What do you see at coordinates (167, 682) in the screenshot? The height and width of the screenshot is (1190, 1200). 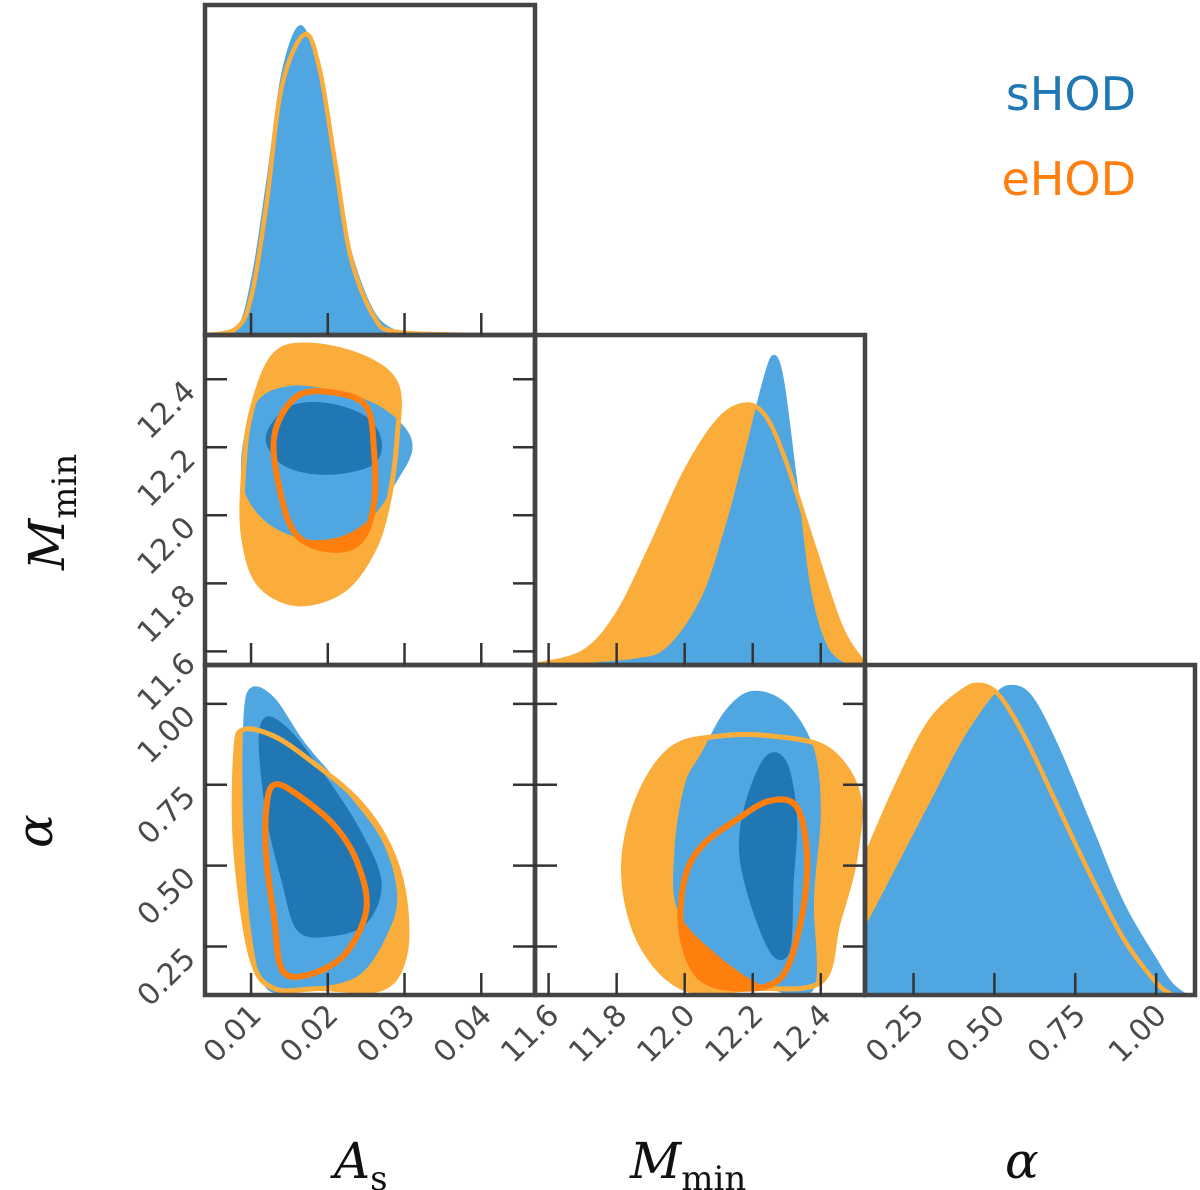 I see `ytick-label-Mmin-0: 11.6` at bounding box center [167, 682].